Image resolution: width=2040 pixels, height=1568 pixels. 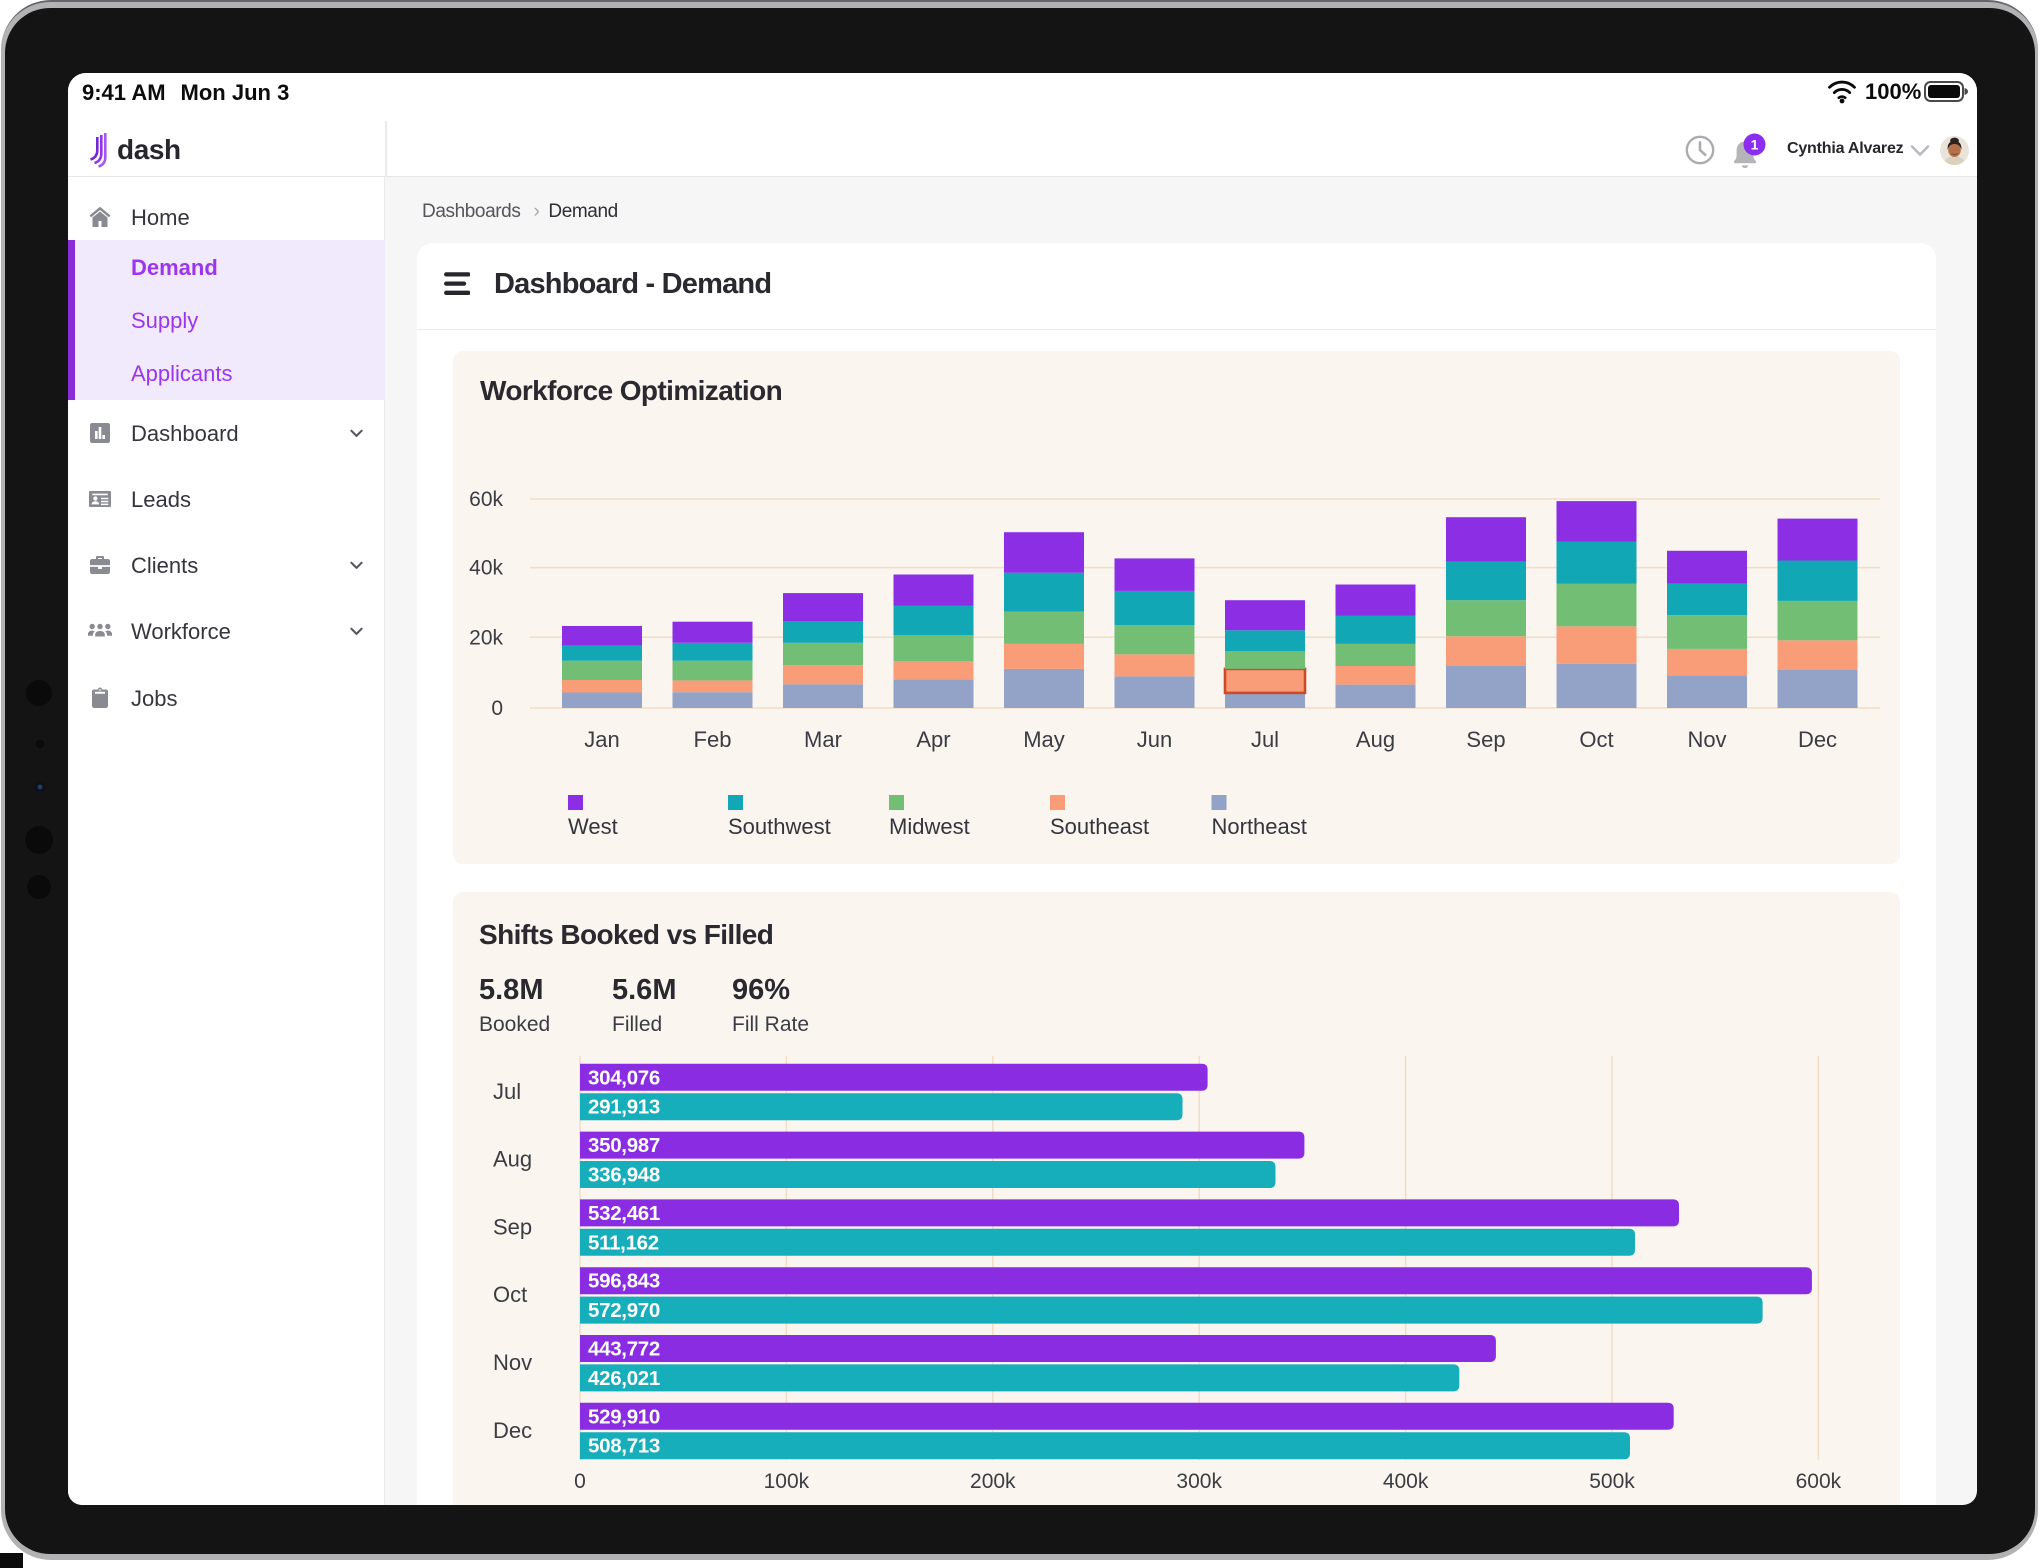 I want to click on svg-text: 100%, so click(x=1893, y=91).